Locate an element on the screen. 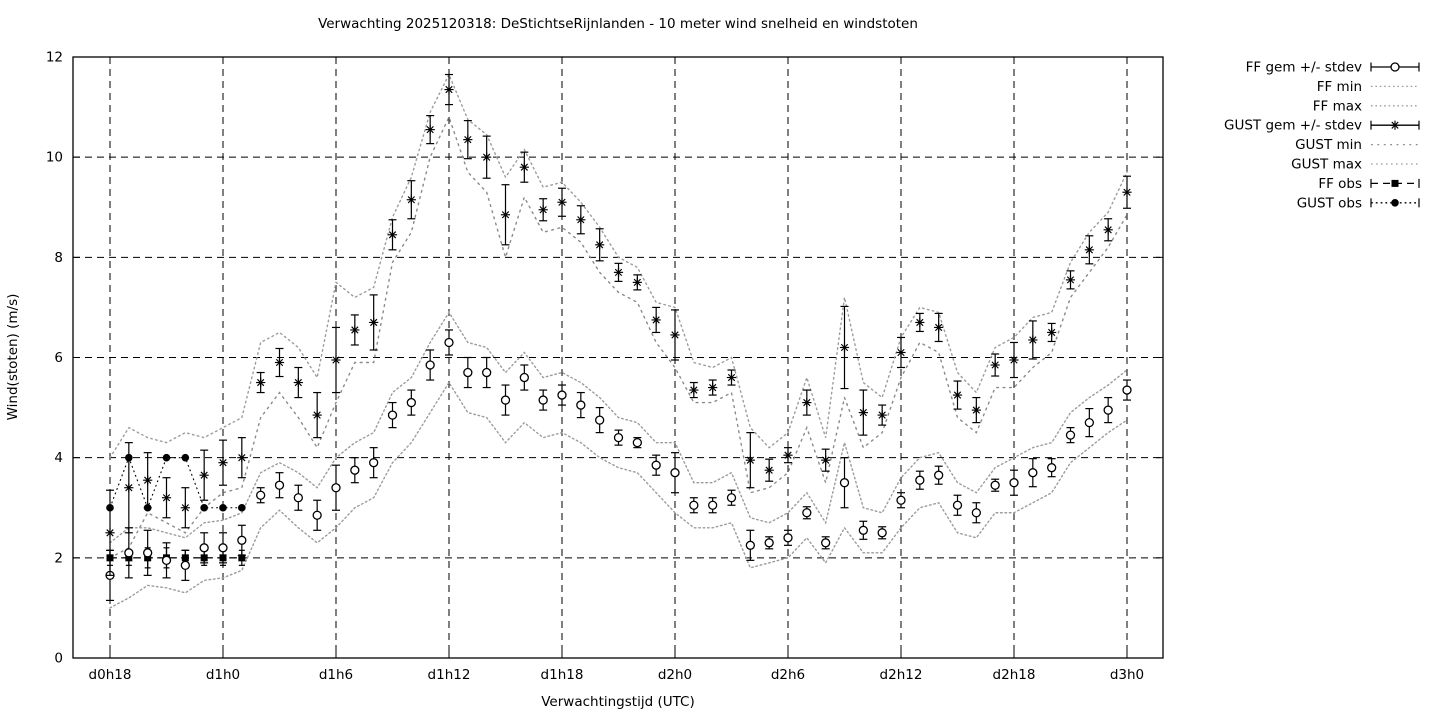 Image resolution: width=1440 pixels, height=720 pixels. x-tick-label: d2h0 is located at coordinates (675, 675).